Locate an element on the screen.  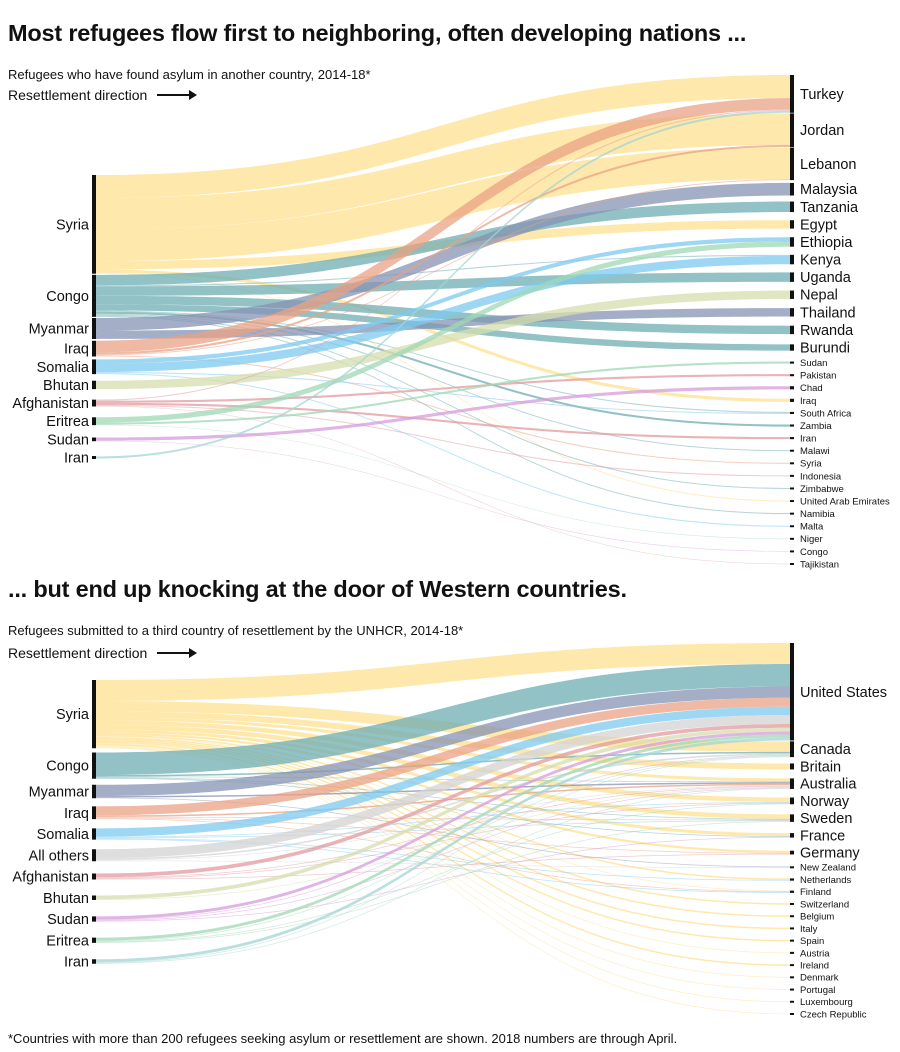
target-bar-united-arab-emirates is located at coordinates (792, 501).